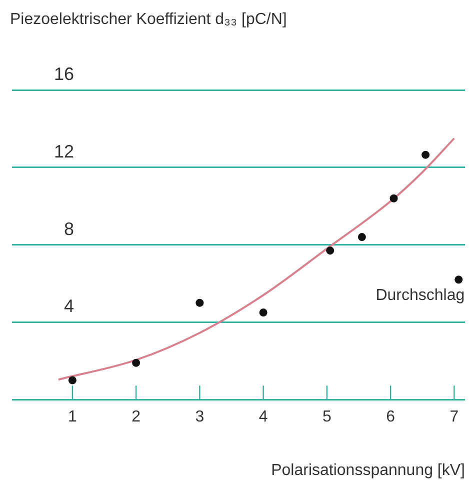  What do you see at coordinates (263, 417) in the screenshot?
I see `x-tick-label: 4` at bounding box center [263, 417].